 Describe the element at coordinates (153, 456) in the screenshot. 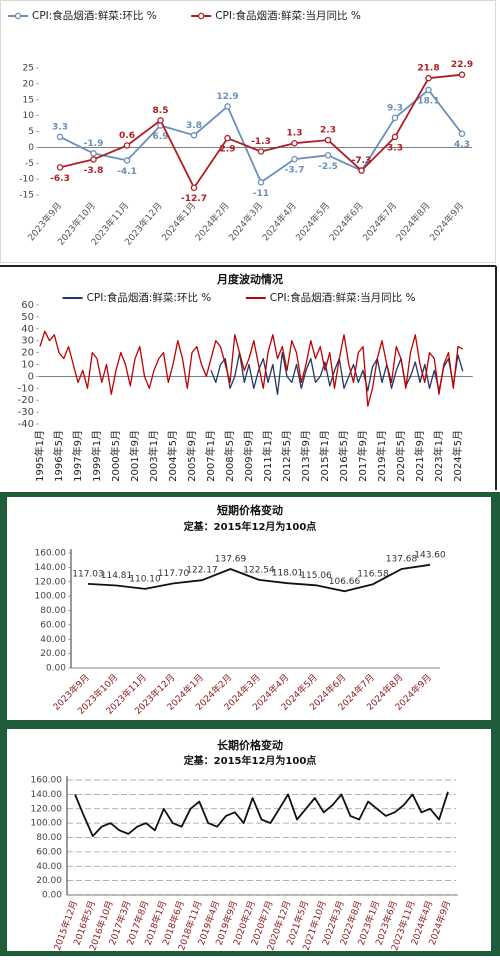

I see `x-tick-label: 2003年1月` at that location.